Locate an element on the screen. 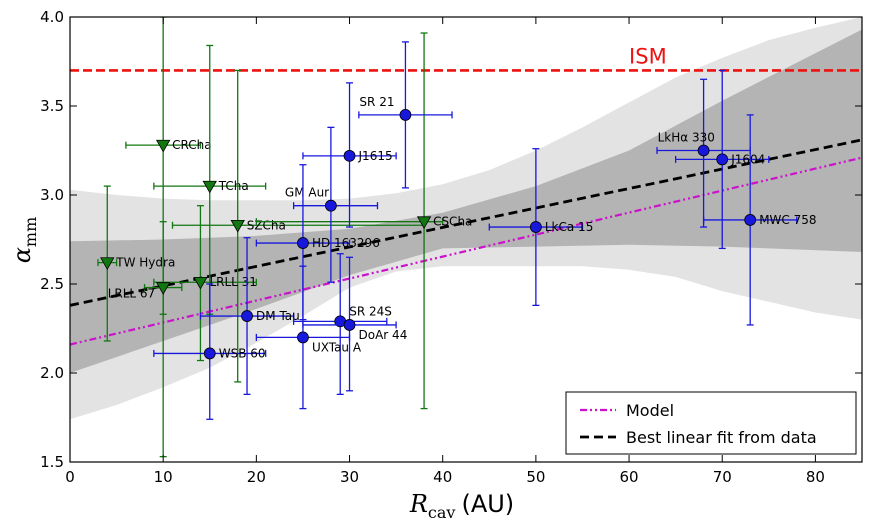  x-axis-unit: (AU) is located at coordinates (487, 504).